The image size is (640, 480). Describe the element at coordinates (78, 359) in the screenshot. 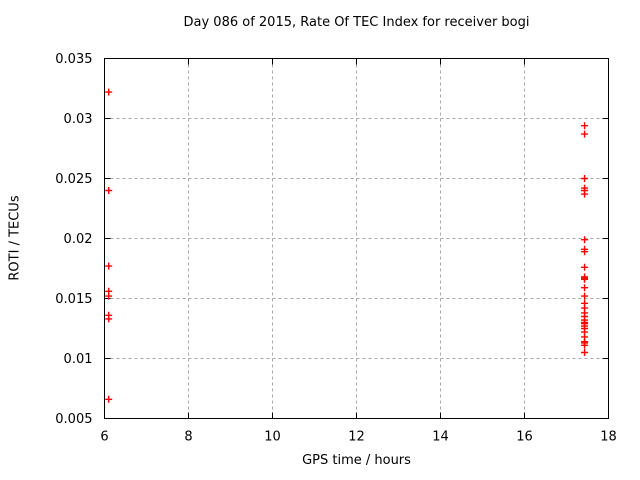

I see `y-tick-label: 0.01` at that location.